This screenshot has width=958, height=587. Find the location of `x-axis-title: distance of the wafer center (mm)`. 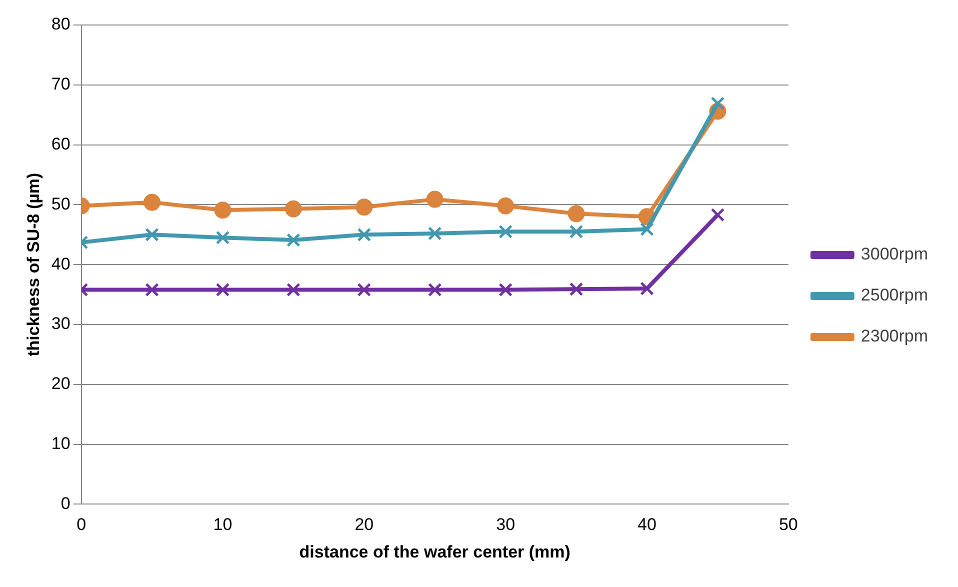

x-axis-title: distance of the wafer center (mm) is located at coordinates (434, 552).